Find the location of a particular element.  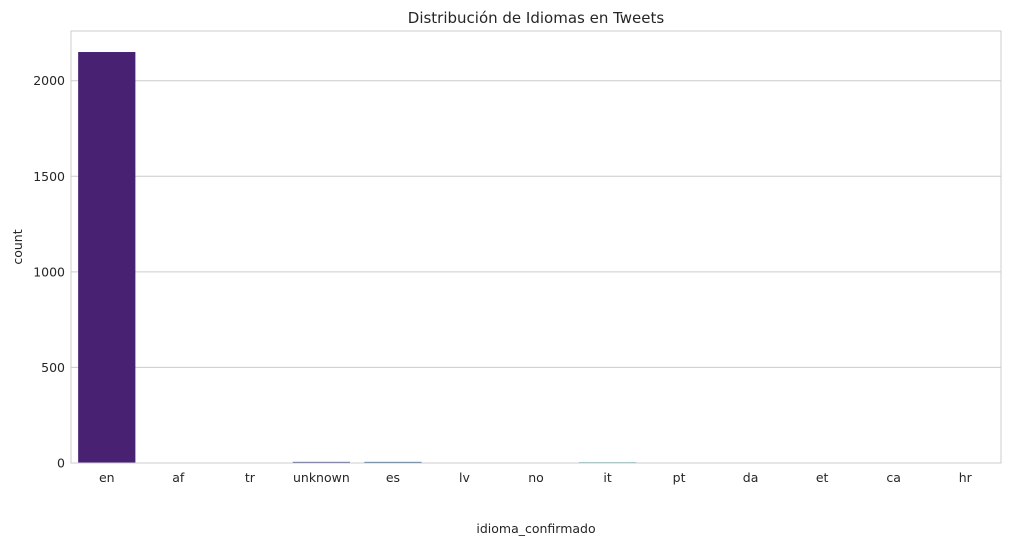

x-tick-label: et is located at coordinates (822, 477).